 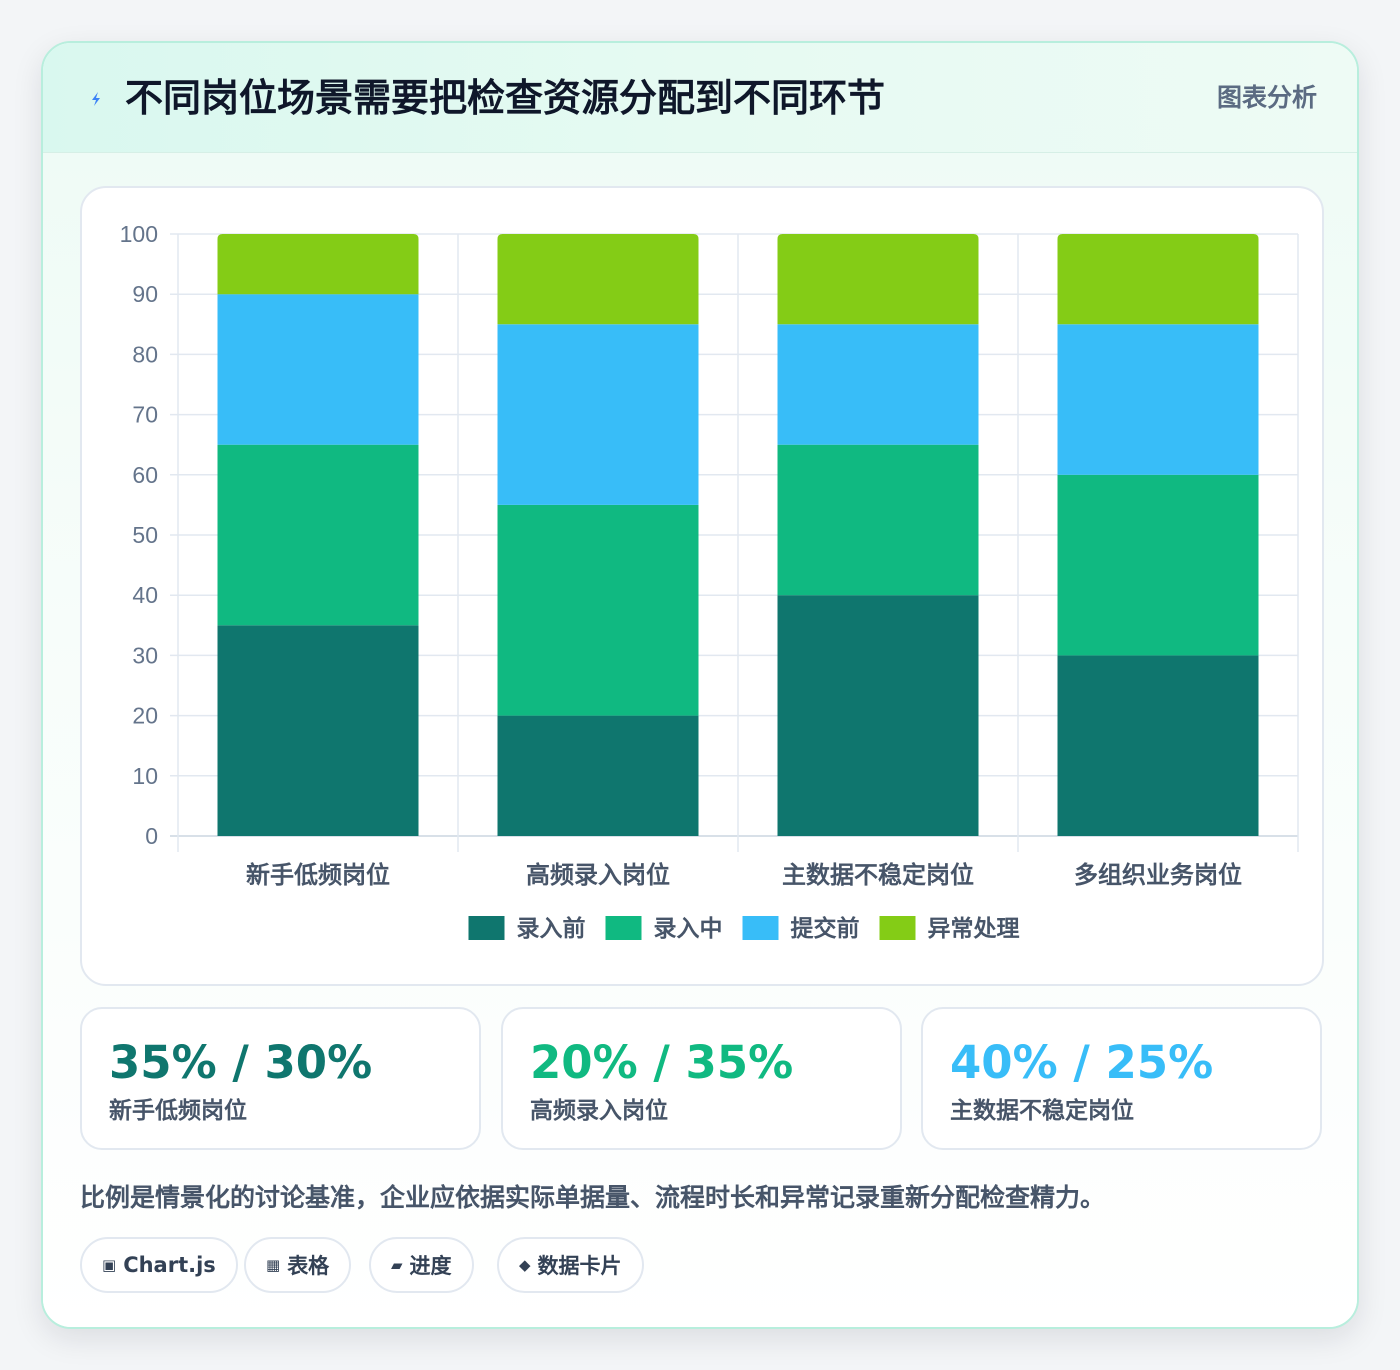 I want to click on stat-card: 40% / 25% 主数据不稳定岗位, so click(x=1121, y=1078).